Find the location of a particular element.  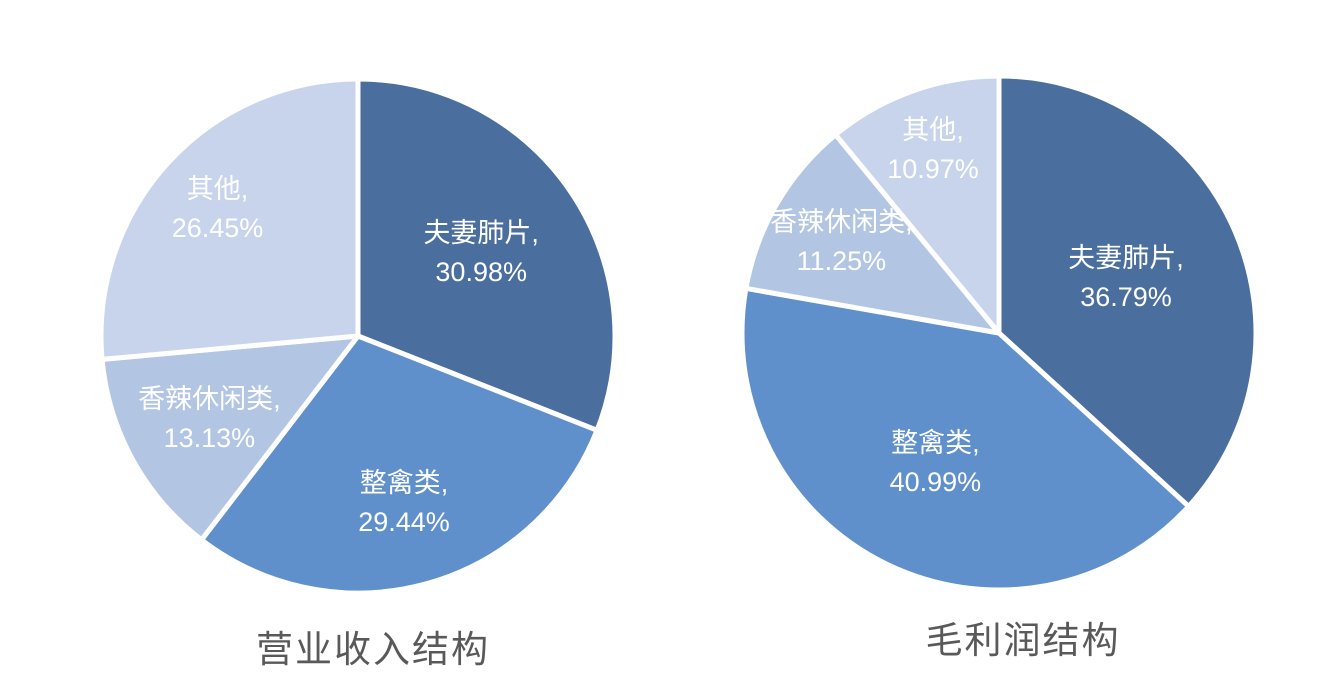

slice-label-其他: 10.97% is located at coordinates (933, 169).